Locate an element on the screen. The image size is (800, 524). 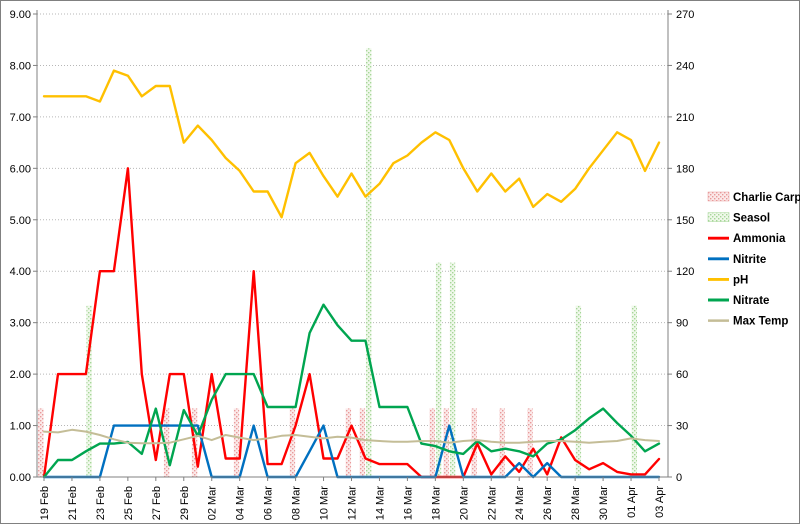
y-axis-left-label: 3.00 is located at coordinates (20, 324).